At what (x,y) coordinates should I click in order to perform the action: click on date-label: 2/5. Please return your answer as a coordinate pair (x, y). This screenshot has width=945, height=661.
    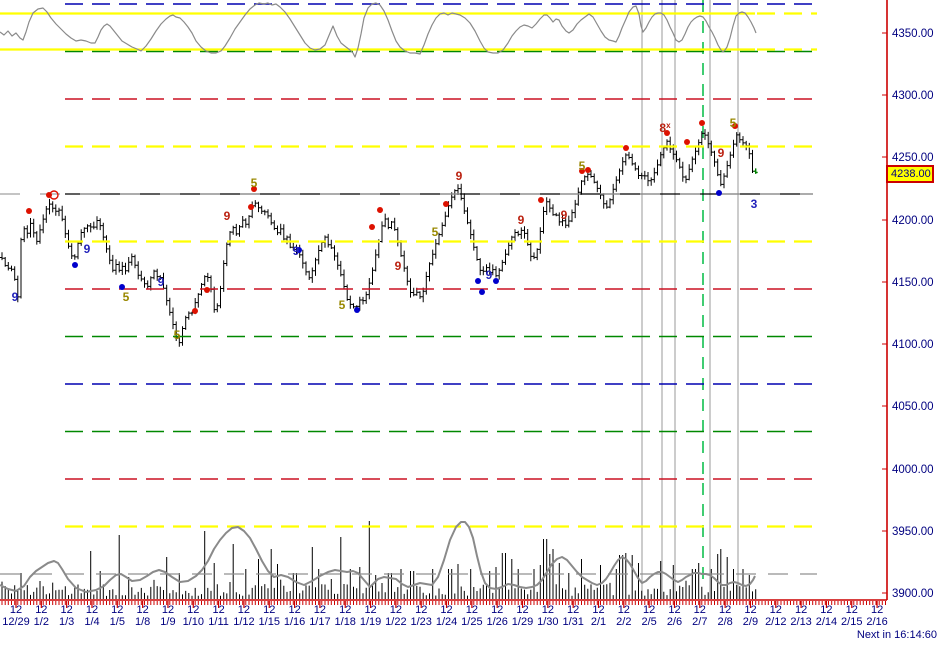
    Looking at the image, I should click on (649, 622).